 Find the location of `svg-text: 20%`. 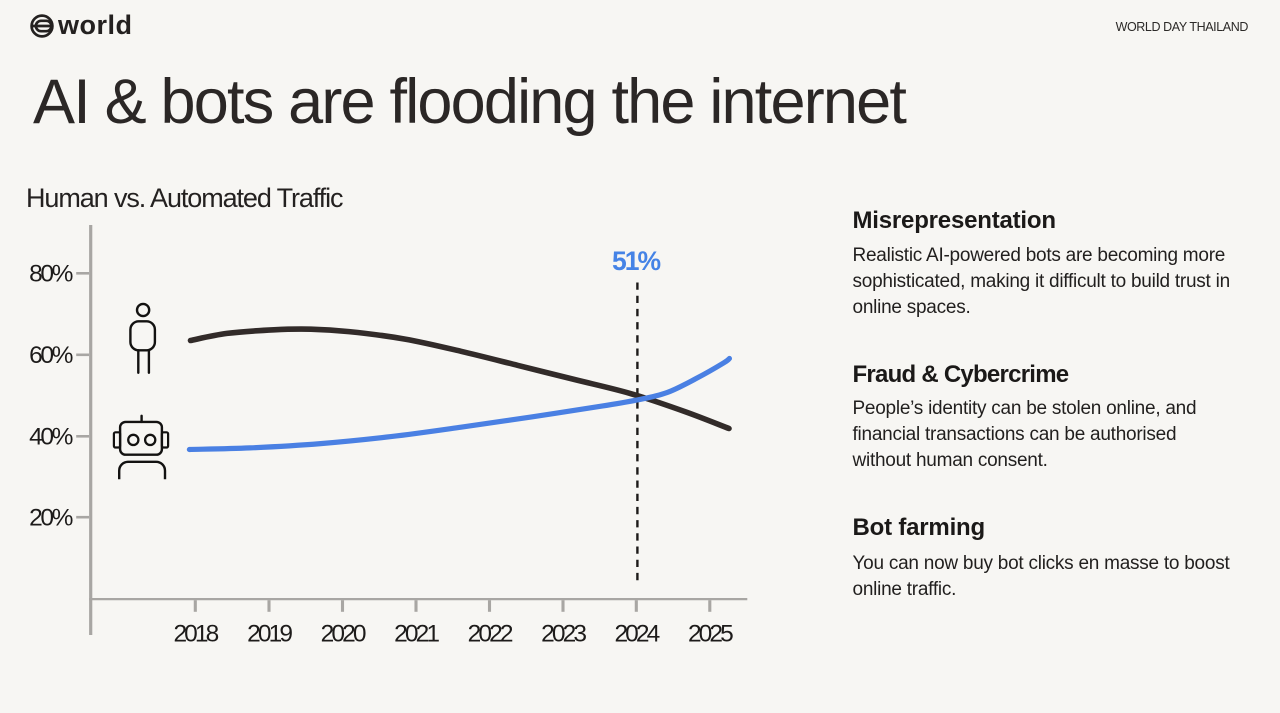

svg-text: 20% is located at coordinates (50, 518).